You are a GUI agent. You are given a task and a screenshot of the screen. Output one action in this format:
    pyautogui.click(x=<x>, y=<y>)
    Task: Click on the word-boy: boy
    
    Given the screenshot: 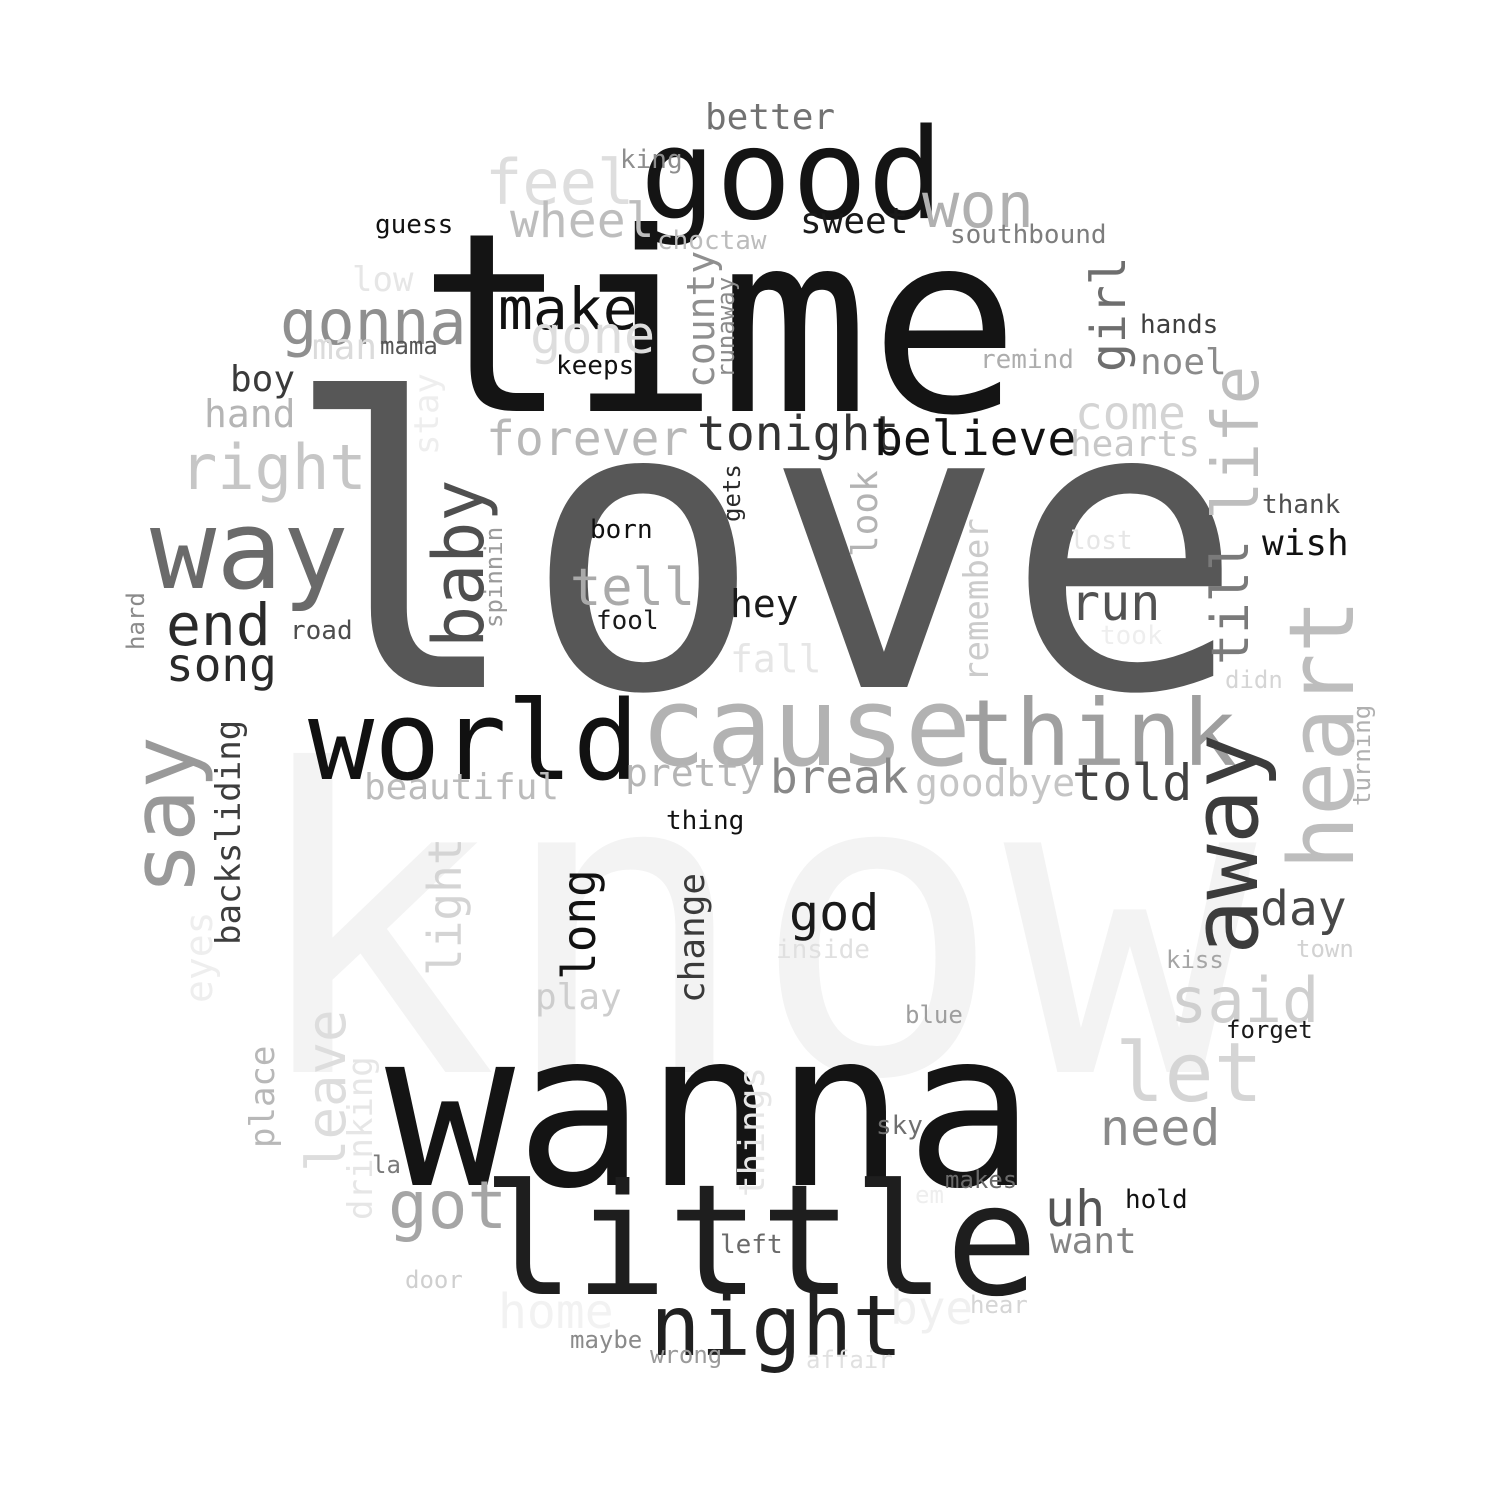 What is the action you would take?
    pyautogui.click(x=263, y=379)
    